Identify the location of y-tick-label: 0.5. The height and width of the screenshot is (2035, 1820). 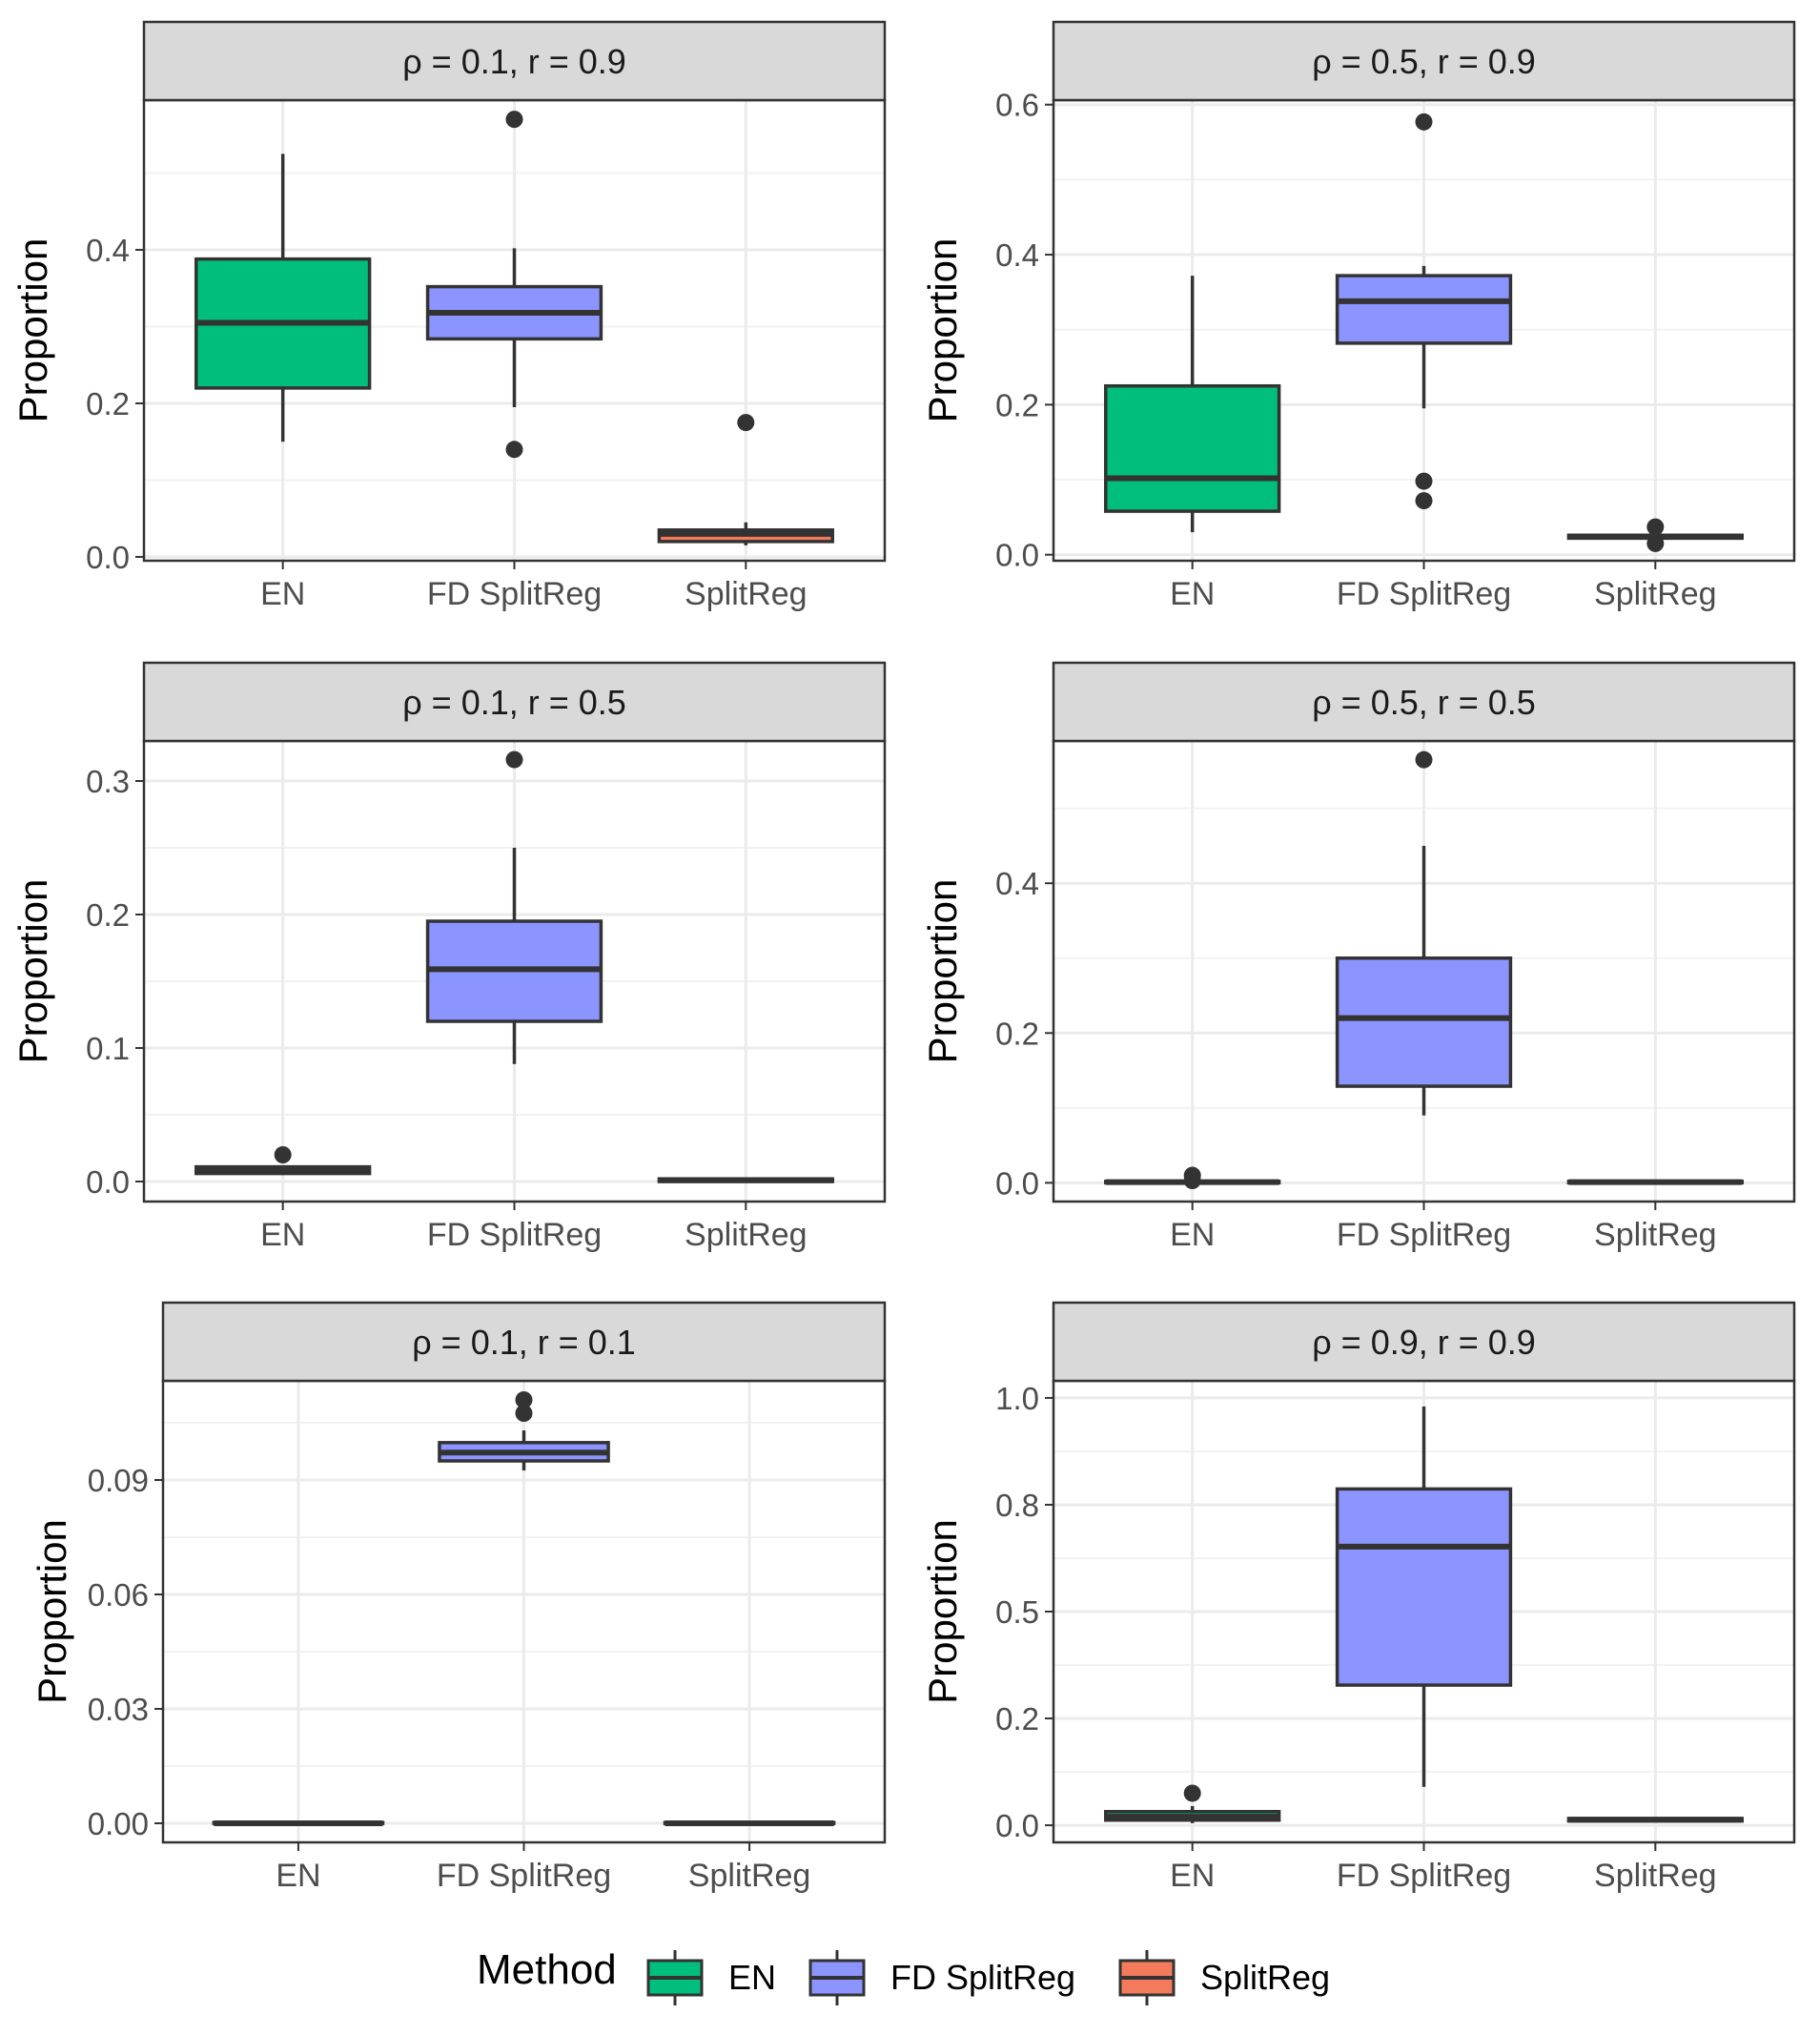
(1017, 1612).